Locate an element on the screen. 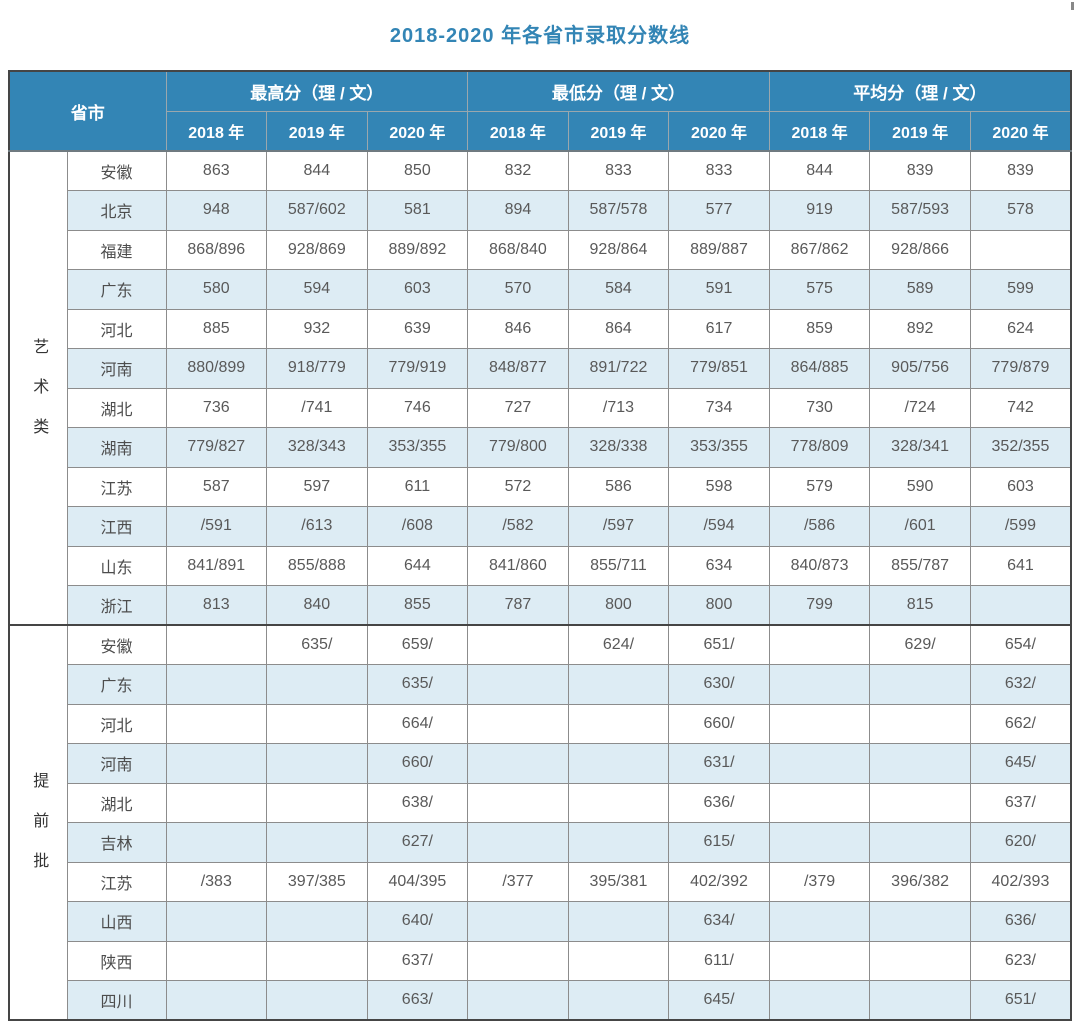  score-cell: 638/ is located at coordinates (417, 802).